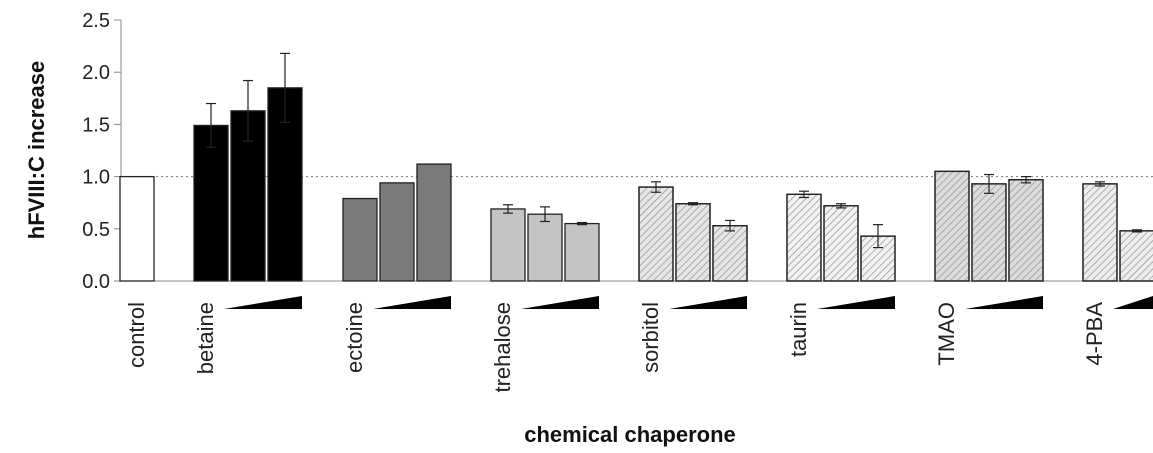  Describe the element at coordinates (96, 21) in the screenshot. I see `y-tick-label: 2.5` at that location.